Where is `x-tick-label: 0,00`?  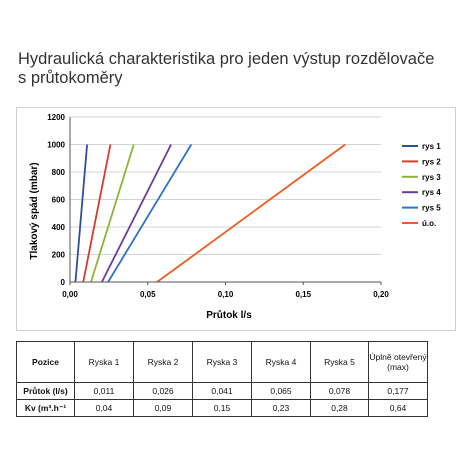 x-tick-label: 0,00 is located at coordinates (70, 294).